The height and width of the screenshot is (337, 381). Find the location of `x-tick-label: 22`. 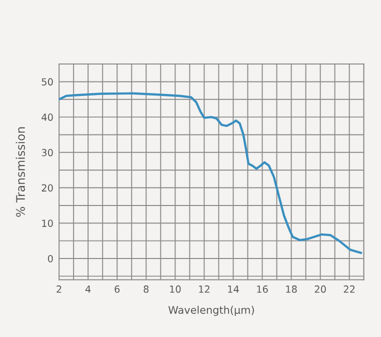

x-tick-label: 22 is located at coordinates (349, 289).